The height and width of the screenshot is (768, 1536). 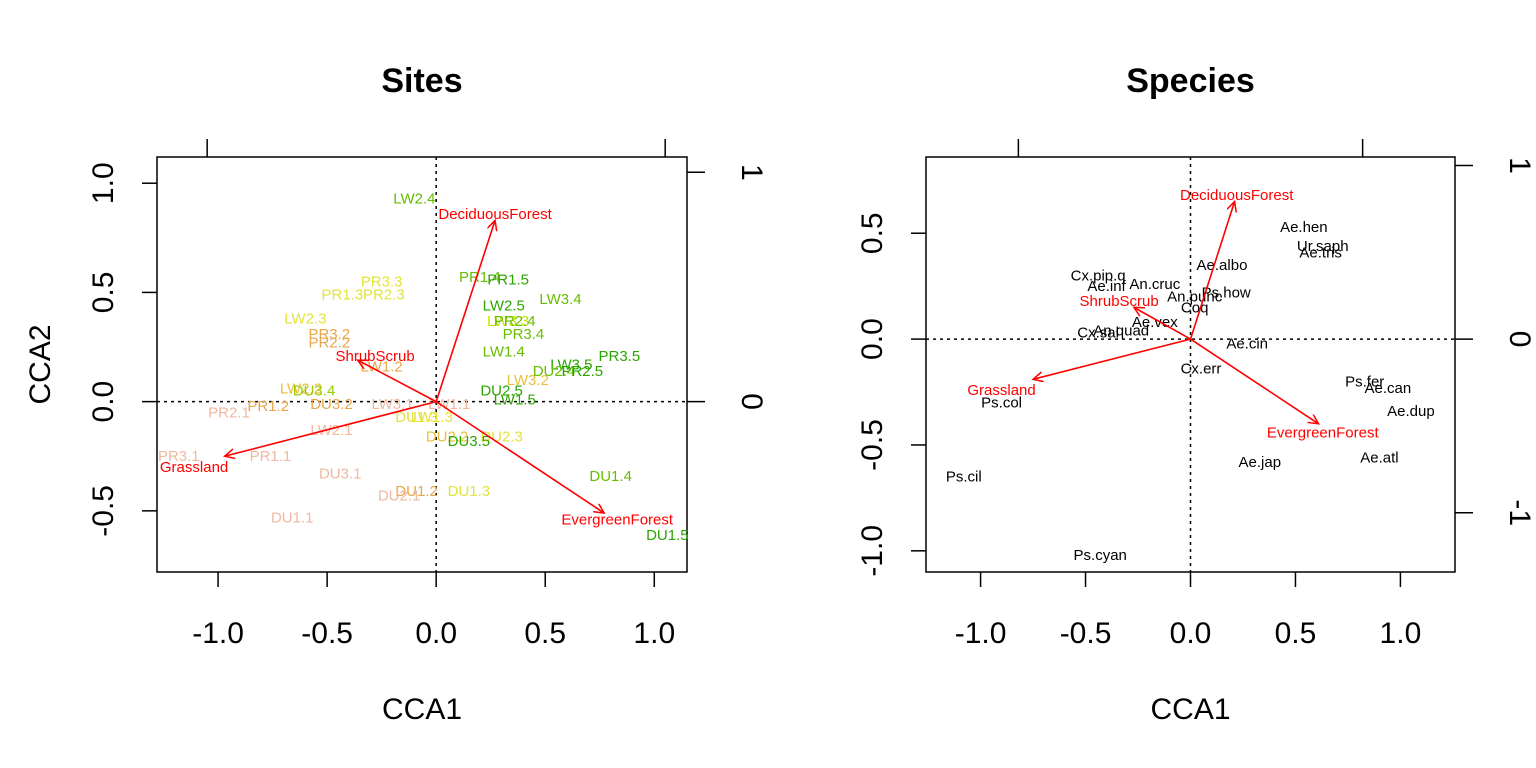 What do you see at coordinates (1001, 403) in the screenshot?
I see `point-label: Ps.col` at bounding box center [1001, 403].